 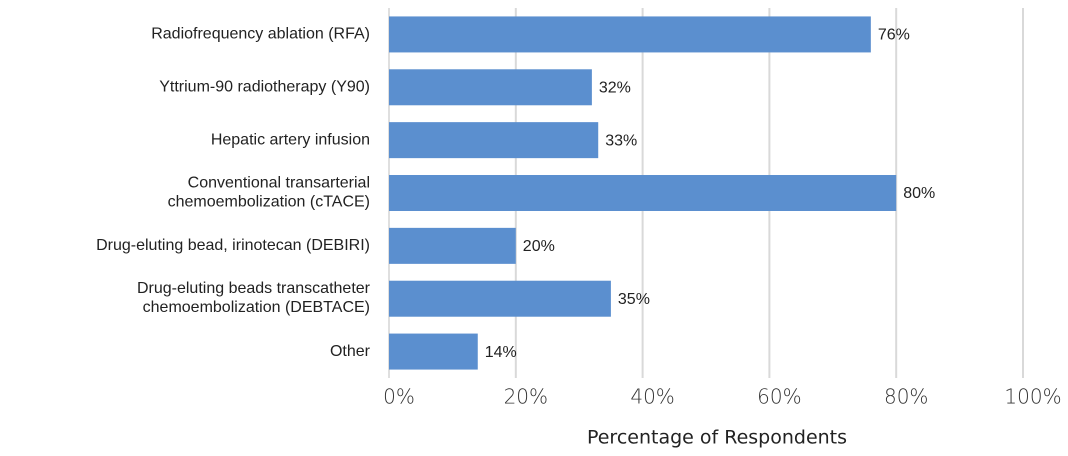 I want to click on x-tick-label: 80%, so click(x=906, y=397).